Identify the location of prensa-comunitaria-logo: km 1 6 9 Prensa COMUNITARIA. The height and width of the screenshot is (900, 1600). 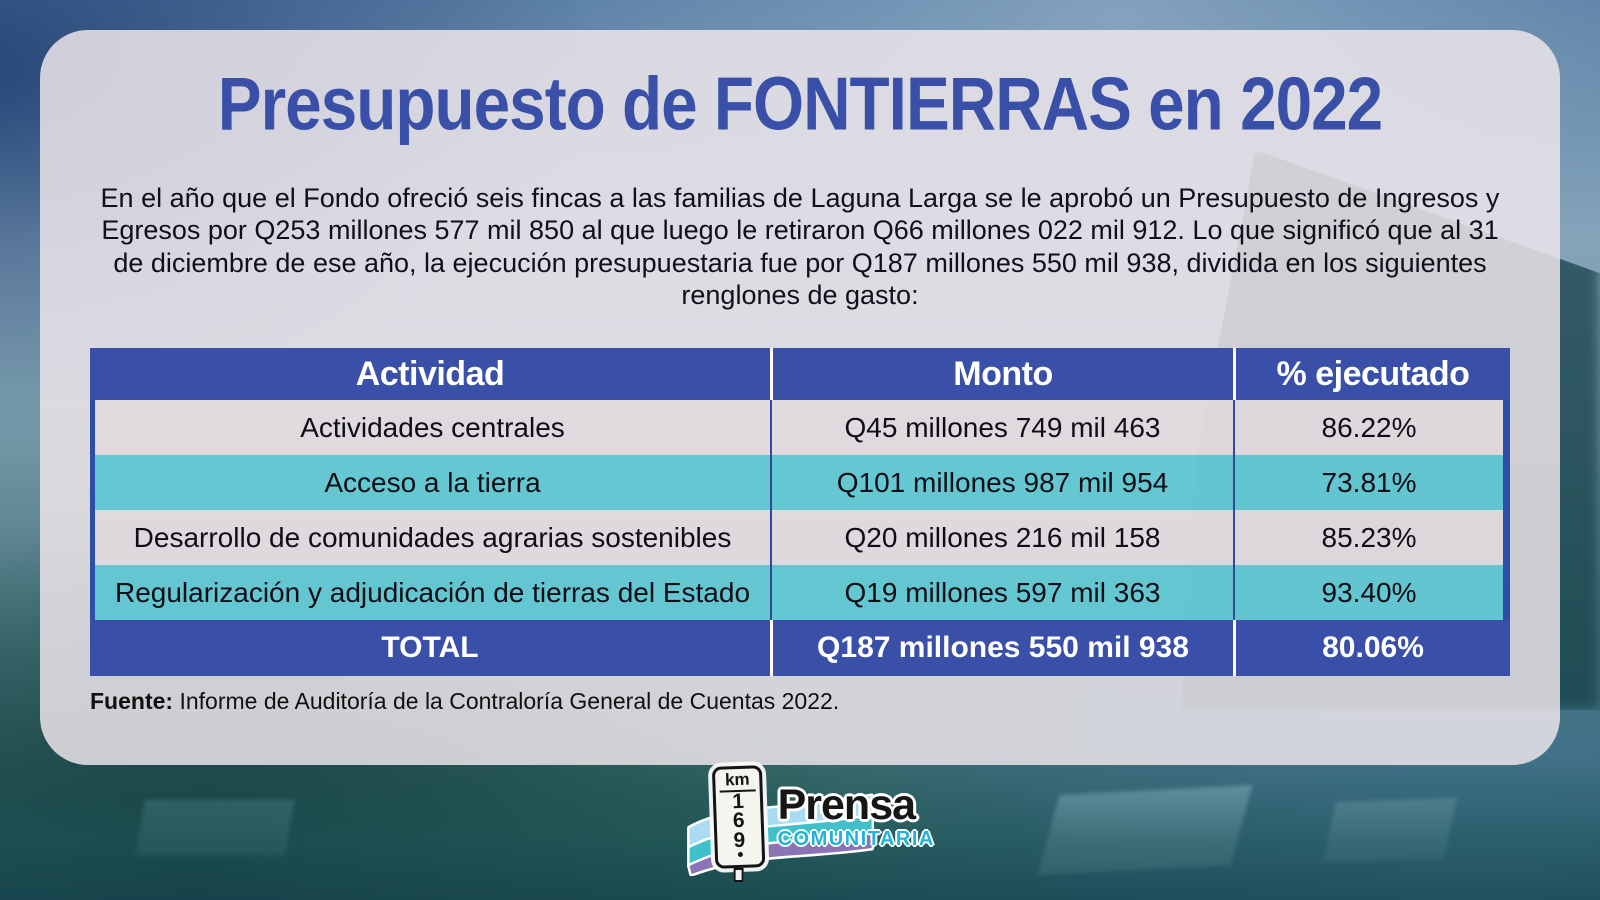
(816, 827).